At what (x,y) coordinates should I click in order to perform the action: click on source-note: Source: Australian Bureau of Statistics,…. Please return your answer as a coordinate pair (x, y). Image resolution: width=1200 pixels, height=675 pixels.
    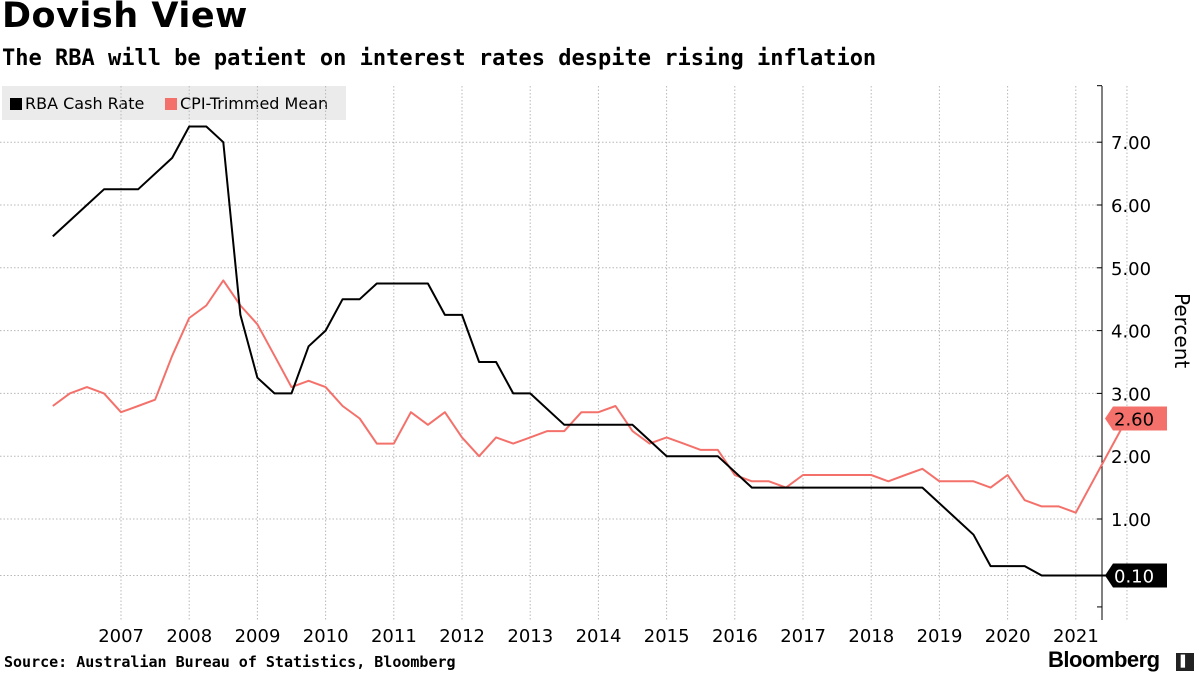
    Looking at the image, I should click on (230, 662).